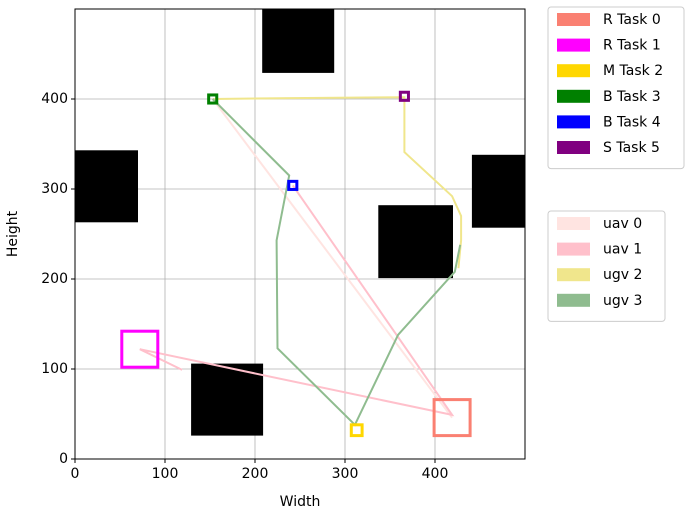 The image size is (688, 517). Describe the element at coordinates (63, 459) in the screenshot. I see `y-tick-label: 0` at that location.